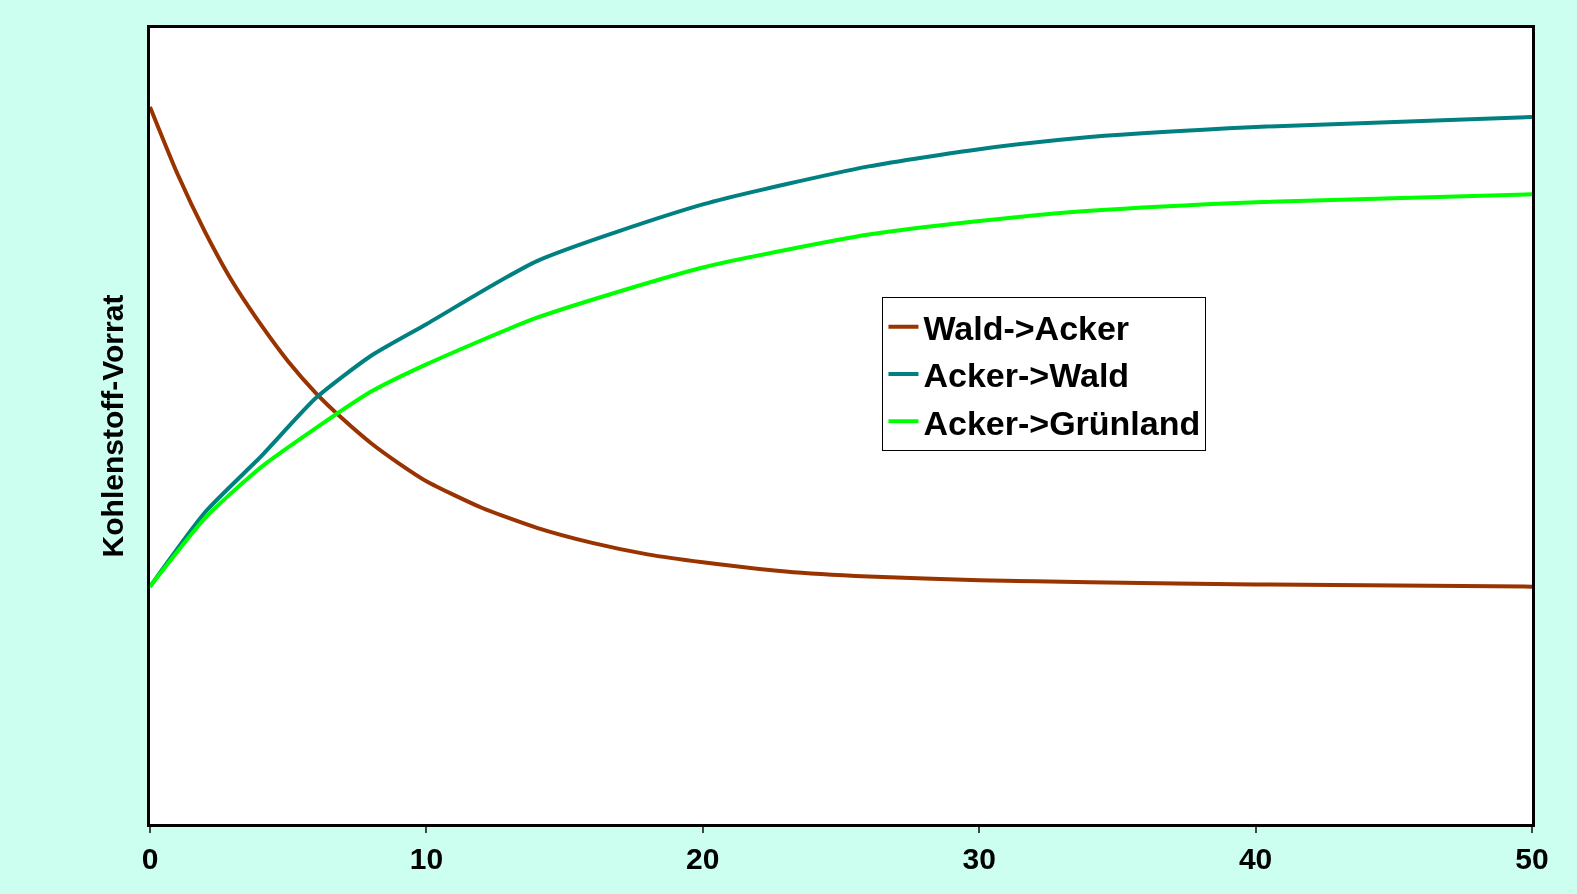  Describe the element at coordinates (979, 858) in the screenshot. I see `x-tick-label: 30` at that location.